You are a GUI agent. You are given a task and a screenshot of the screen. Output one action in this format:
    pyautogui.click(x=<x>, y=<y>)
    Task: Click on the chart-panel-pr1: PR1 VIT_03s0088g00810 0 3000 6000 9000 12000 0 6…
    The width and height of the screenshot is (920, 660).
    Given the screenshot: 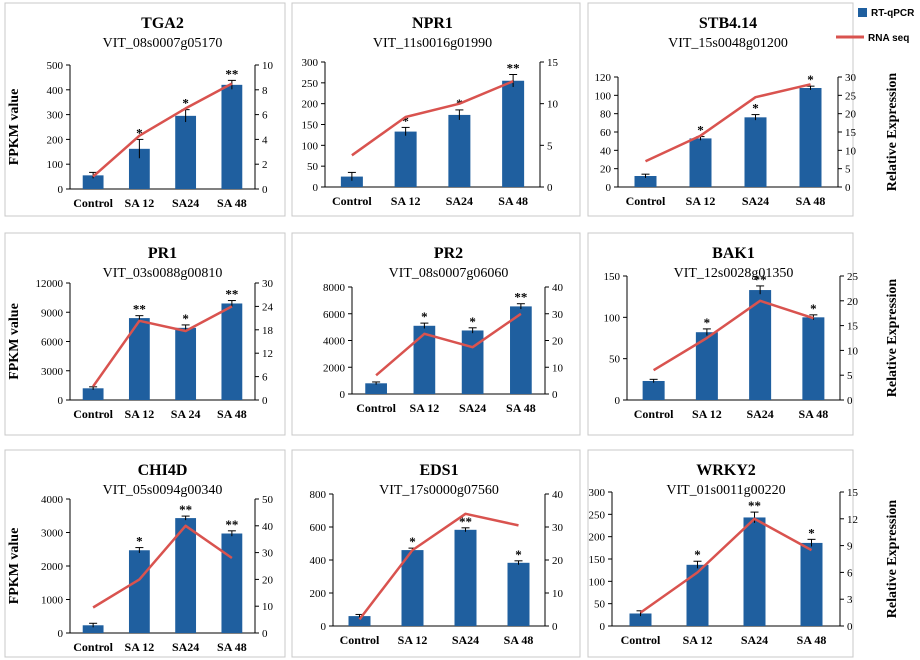 What is the action you would take?
    pyautogui.click(x=145, y=334)
    